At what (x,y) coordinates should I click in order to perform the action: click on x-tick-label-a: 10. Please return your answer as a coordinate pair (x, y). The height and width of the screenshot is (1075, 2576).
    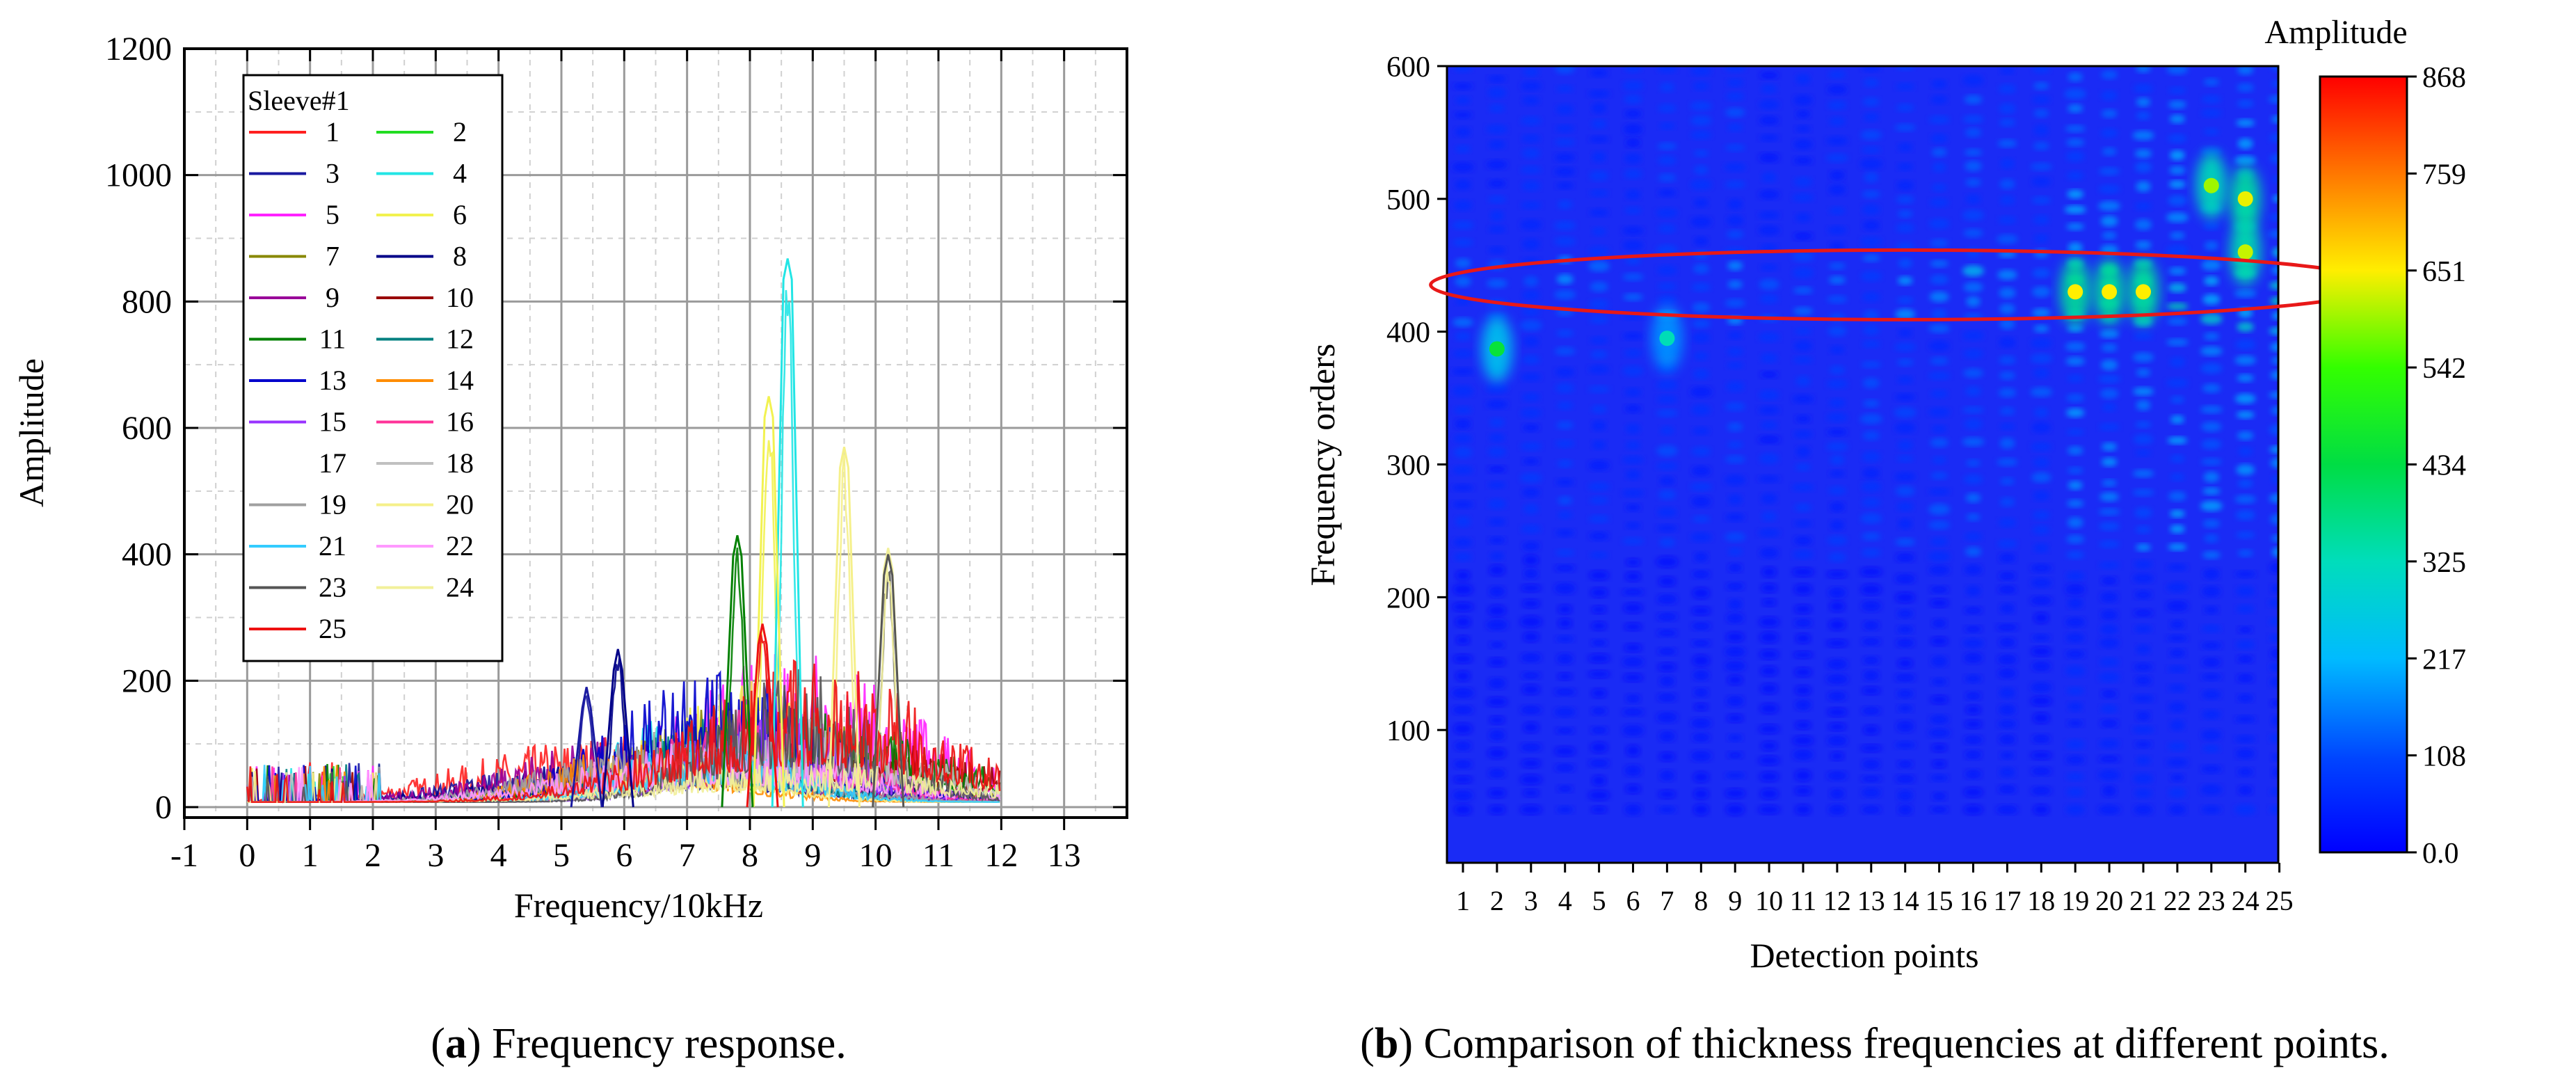
    Looking at the image, I should click on (876, 855).